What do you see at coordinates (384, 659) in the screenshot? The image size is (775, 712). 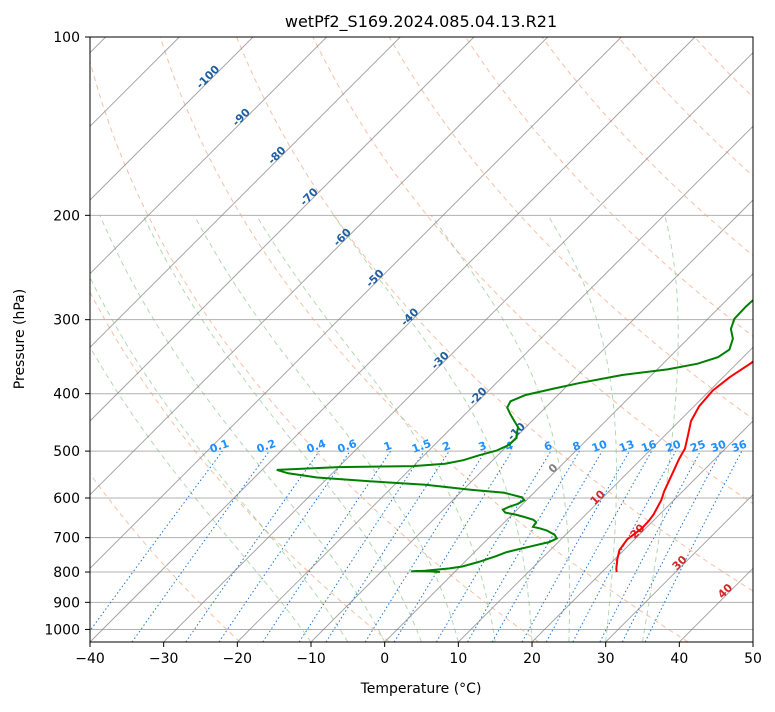 I see `x-tick-label: 0` at bounding box center [384, 659].